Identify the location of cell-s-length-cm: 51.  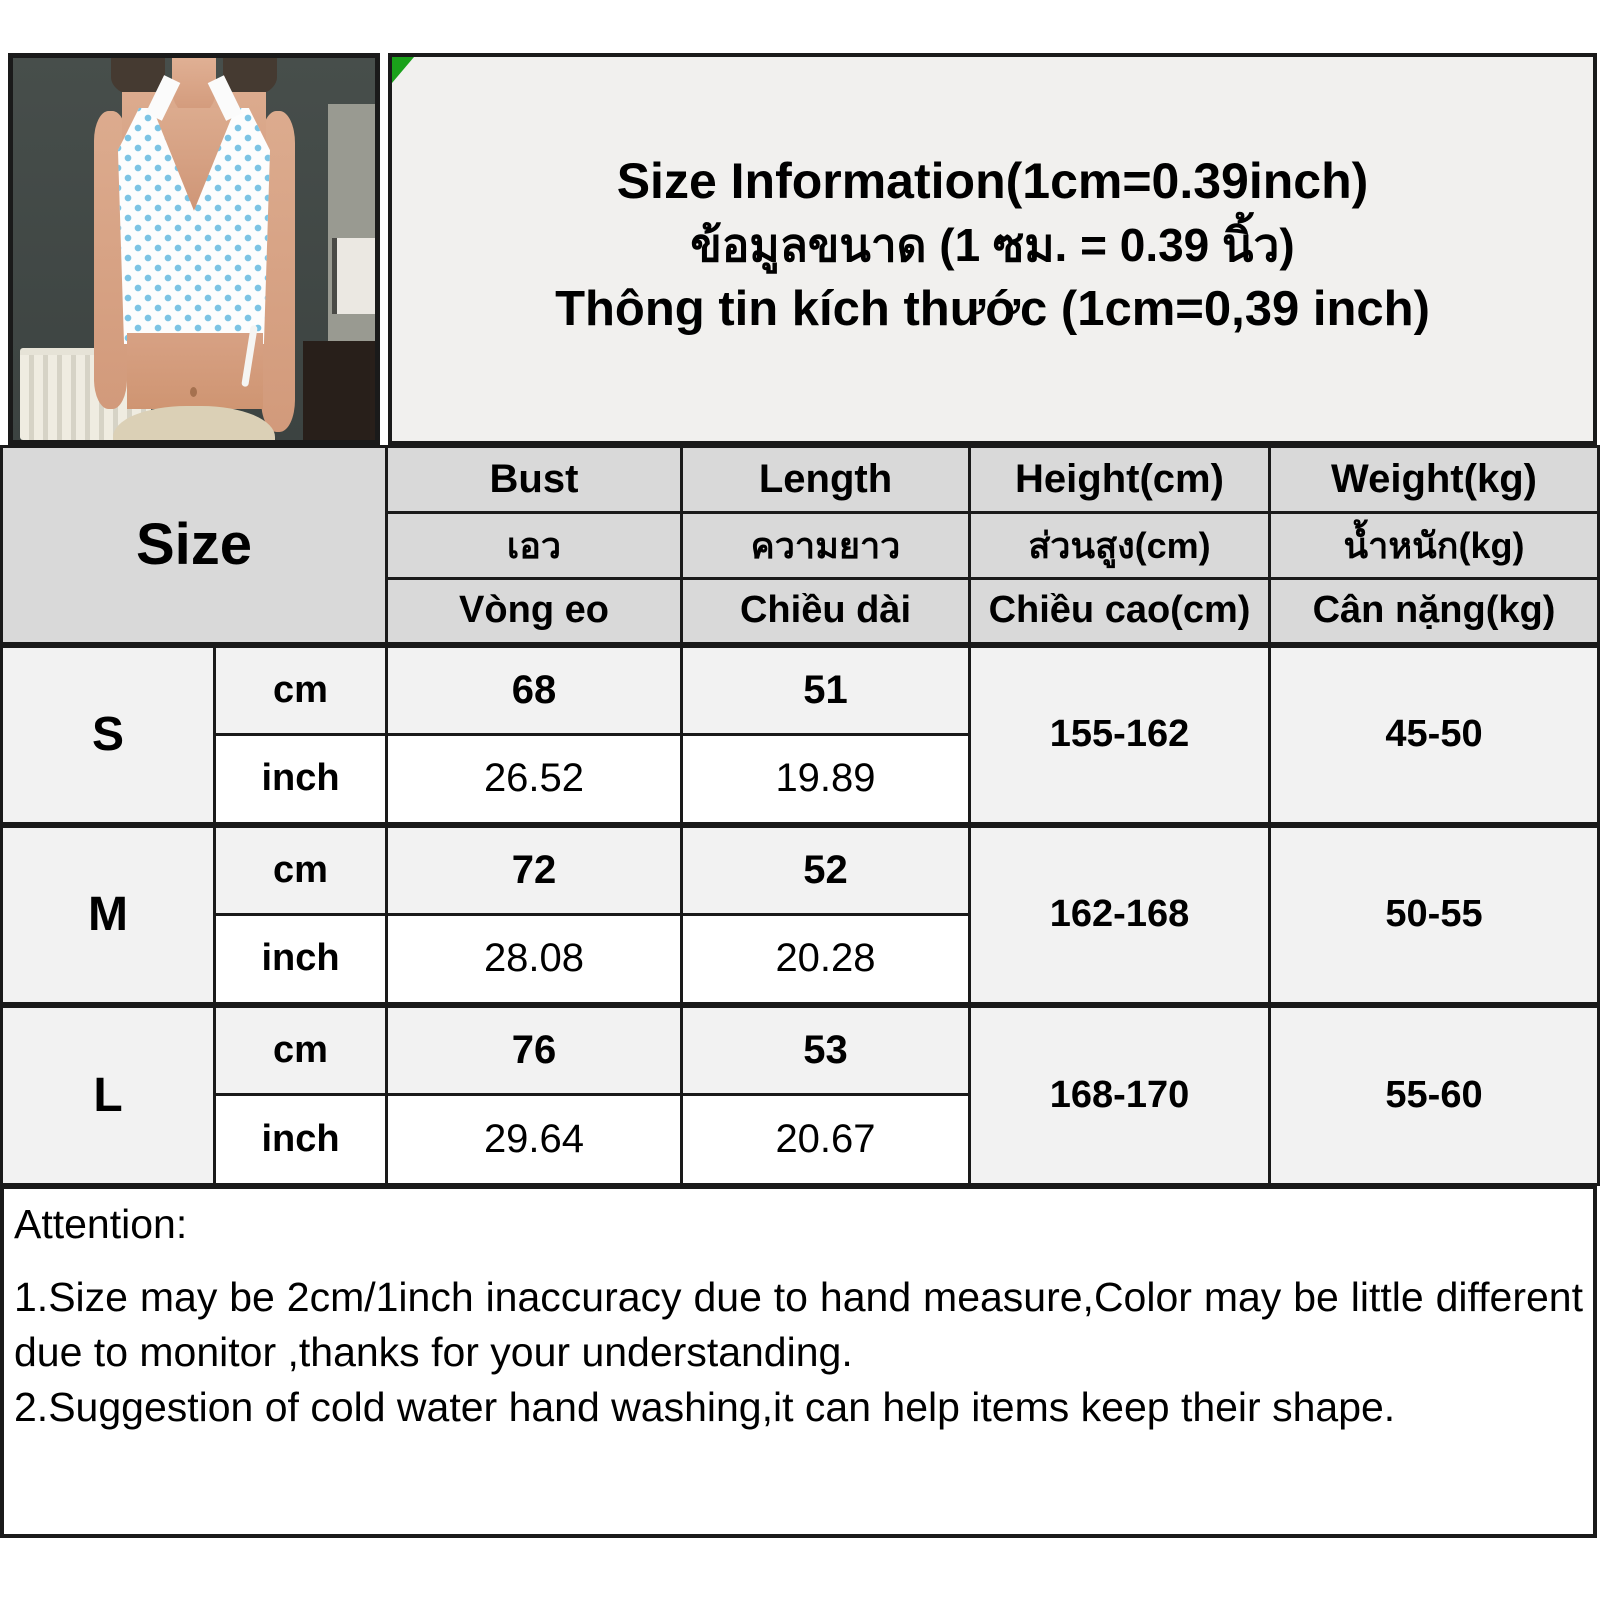
(825, 688).